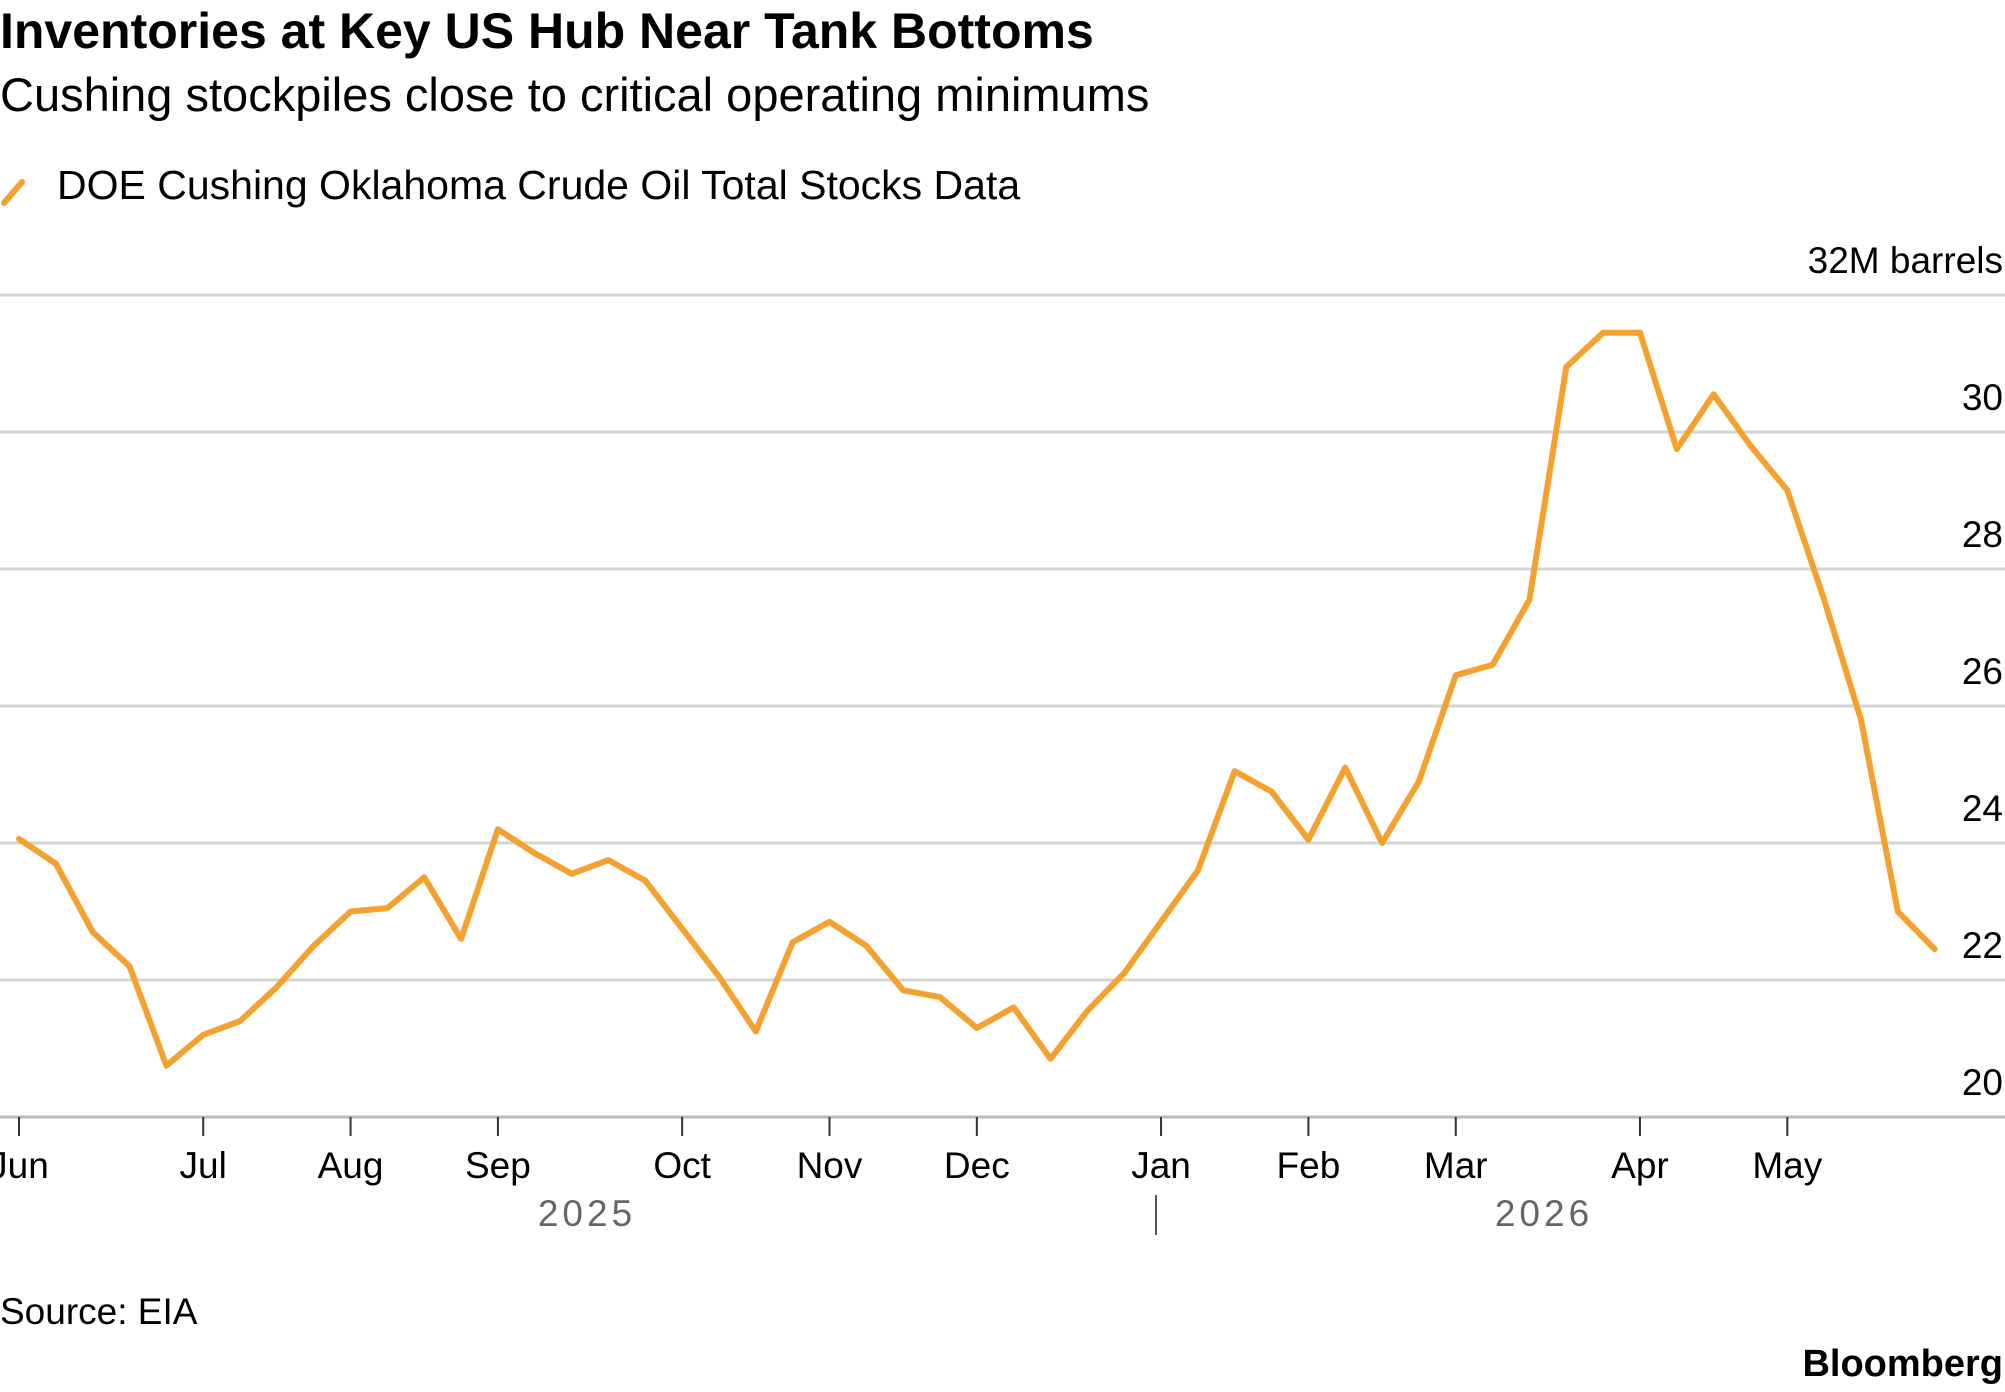 Image resolution: width=2005 pixels, height=1392 pixels. Describe the element at coordinates (1982, 671) in the screenshot. I see `y-tick-label: 26` at that location.